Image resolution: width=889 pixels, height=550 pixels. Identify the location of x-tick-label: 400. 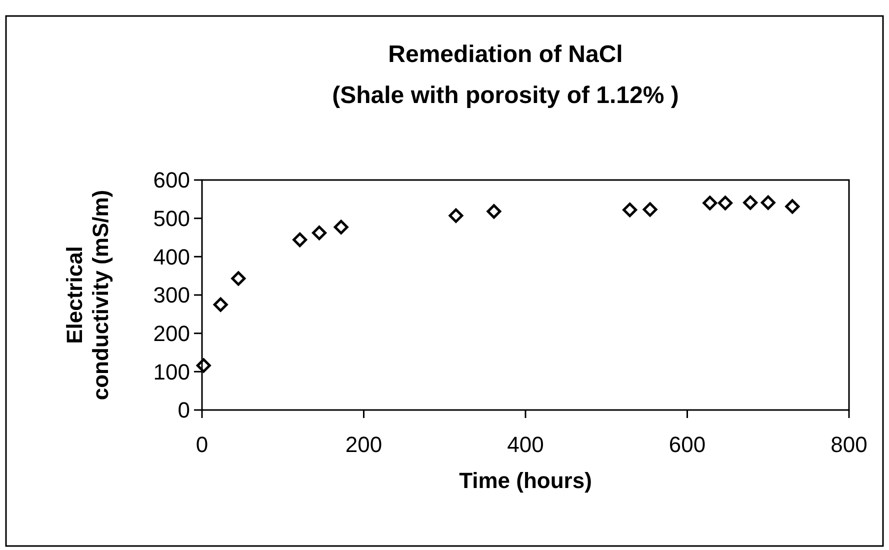
(525, 444).